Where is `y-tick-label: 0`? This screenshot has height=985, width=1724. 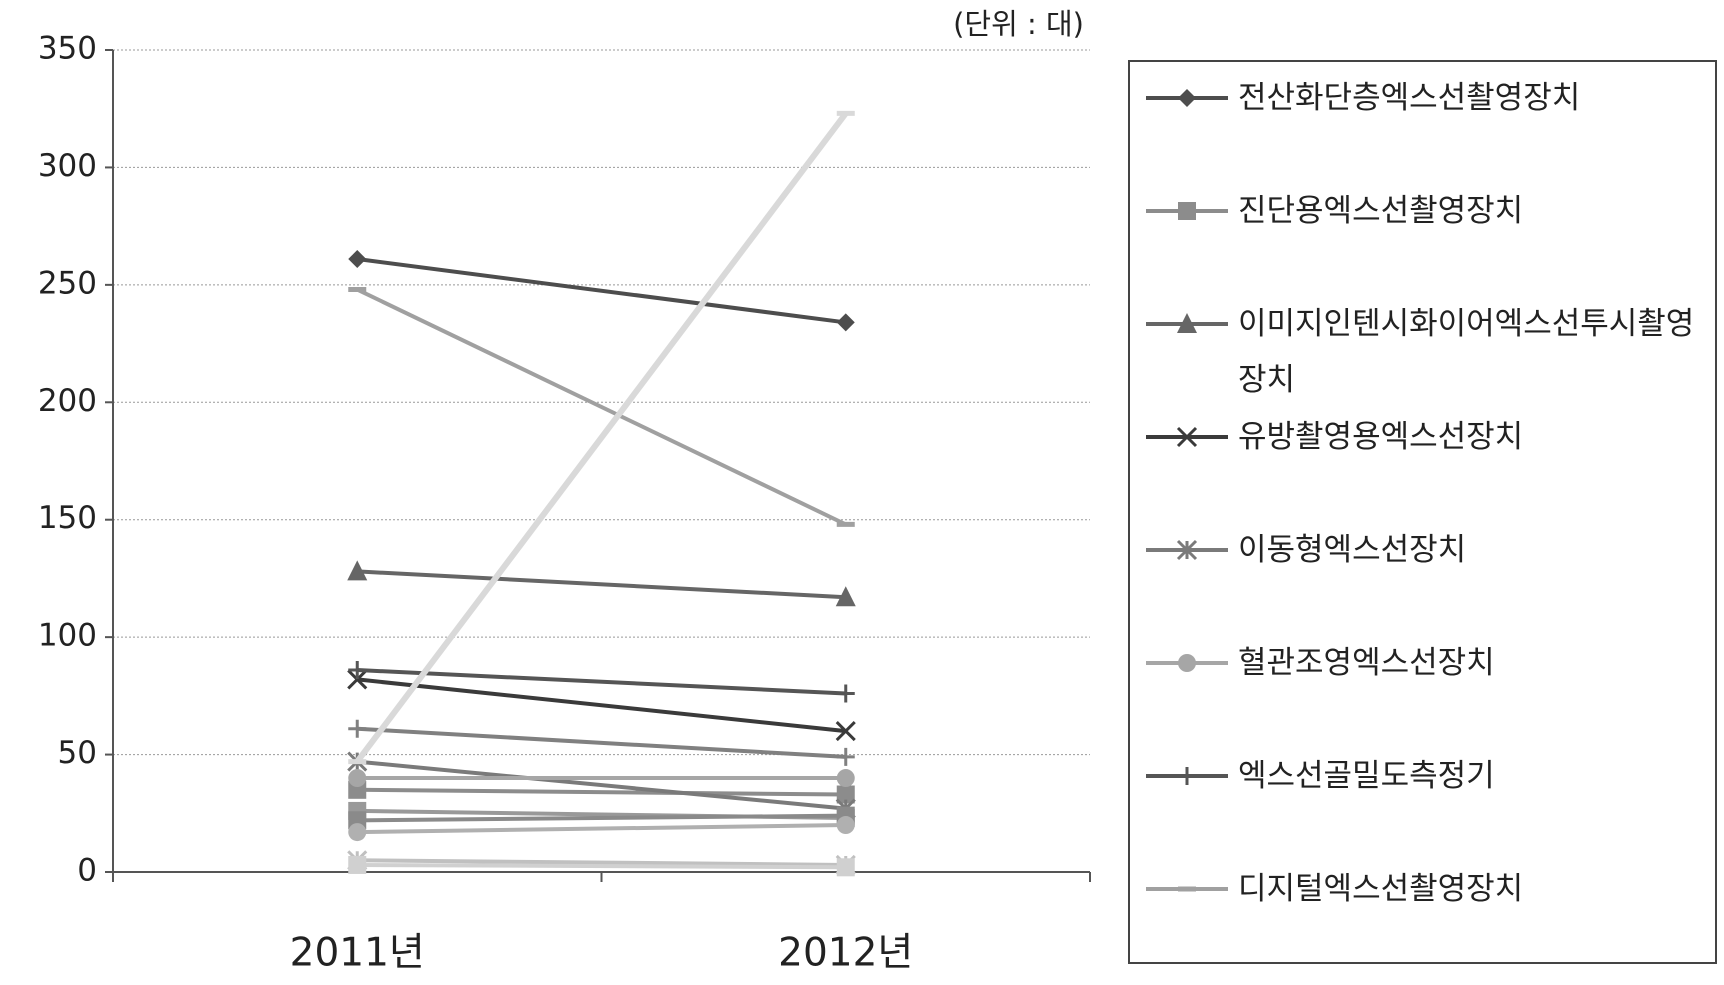
y-tick-label: 0 is located at coordinates (87, 871).